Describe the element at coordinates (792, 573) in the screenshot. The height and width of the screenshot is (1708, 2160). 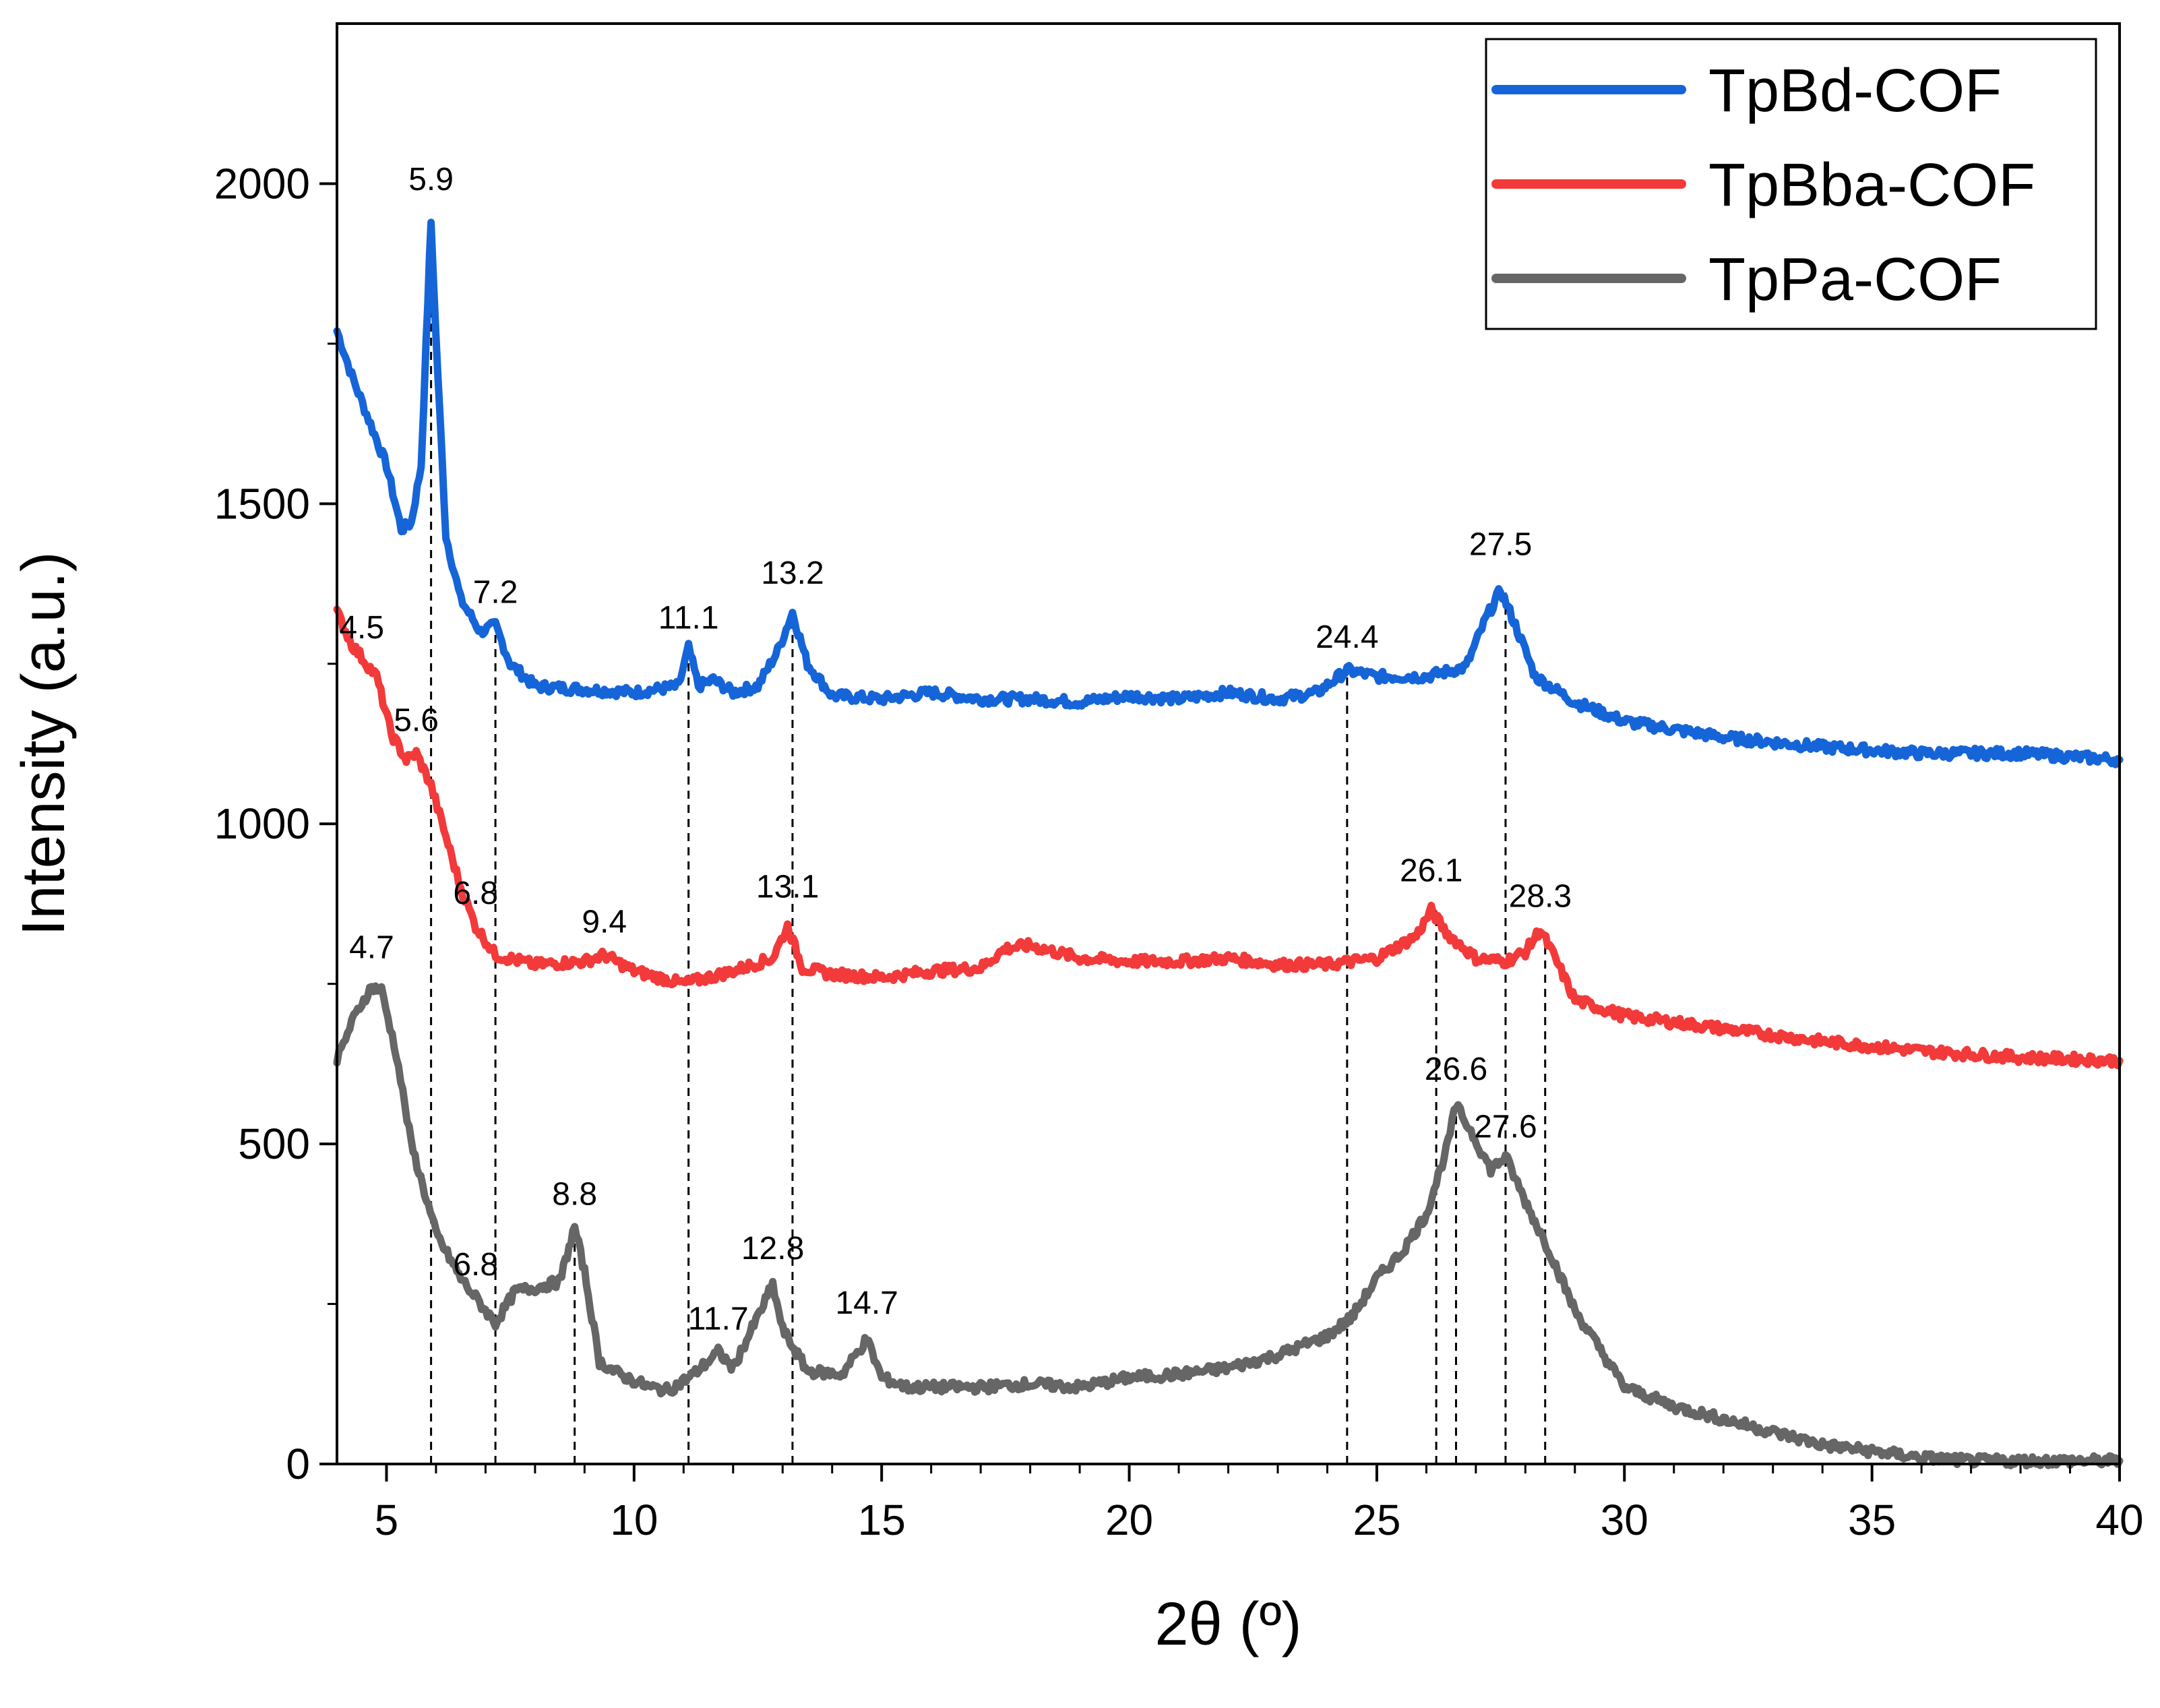
I see `peak-label: 13.2` at that location.